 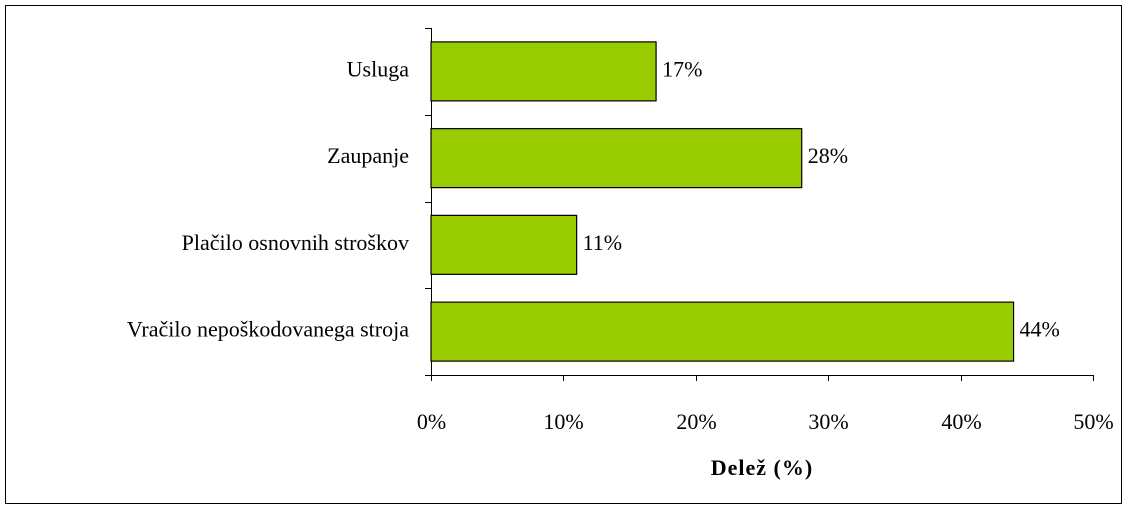 I want to click on y-tick-label: Vračilo nepoškodovanega stroja, so click(x=268, y=329).